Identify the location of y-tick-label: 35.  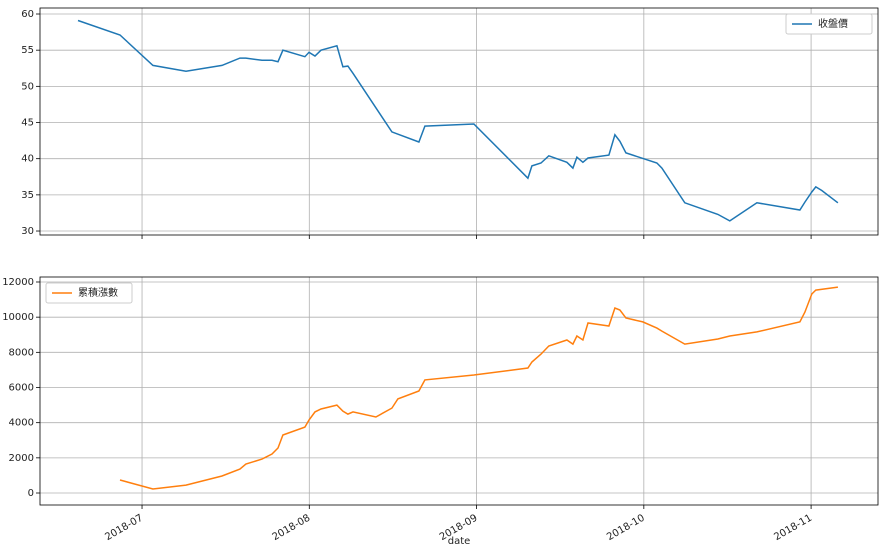
(27, 195).